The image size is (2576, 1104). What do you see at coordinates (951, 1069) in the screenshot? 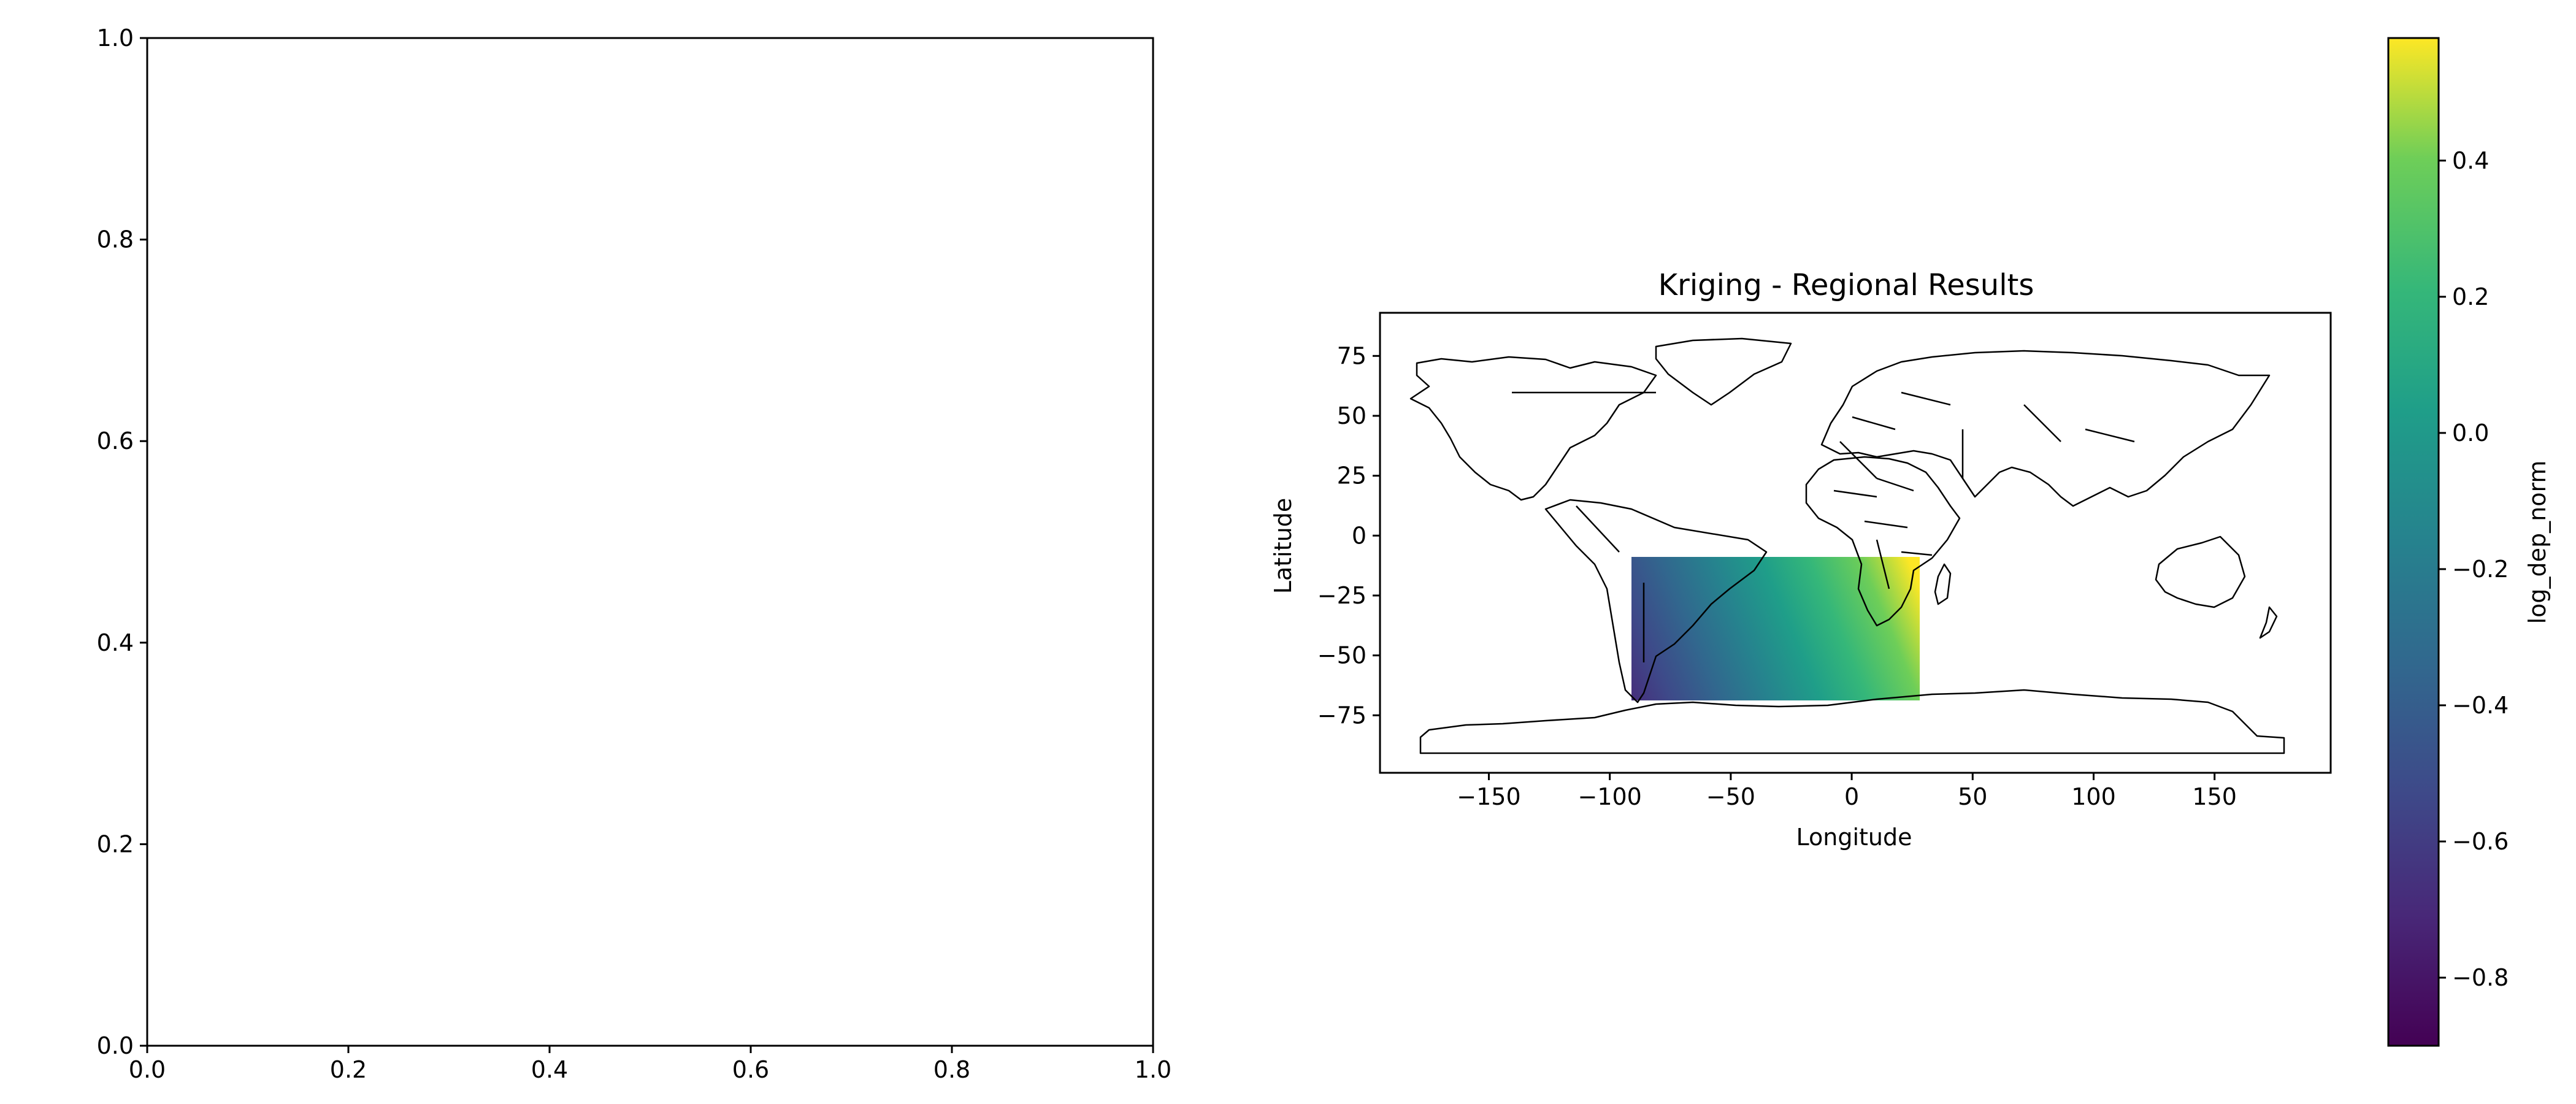
I see `x-tick-label: 0.8` at bounding box center [951, 1069].